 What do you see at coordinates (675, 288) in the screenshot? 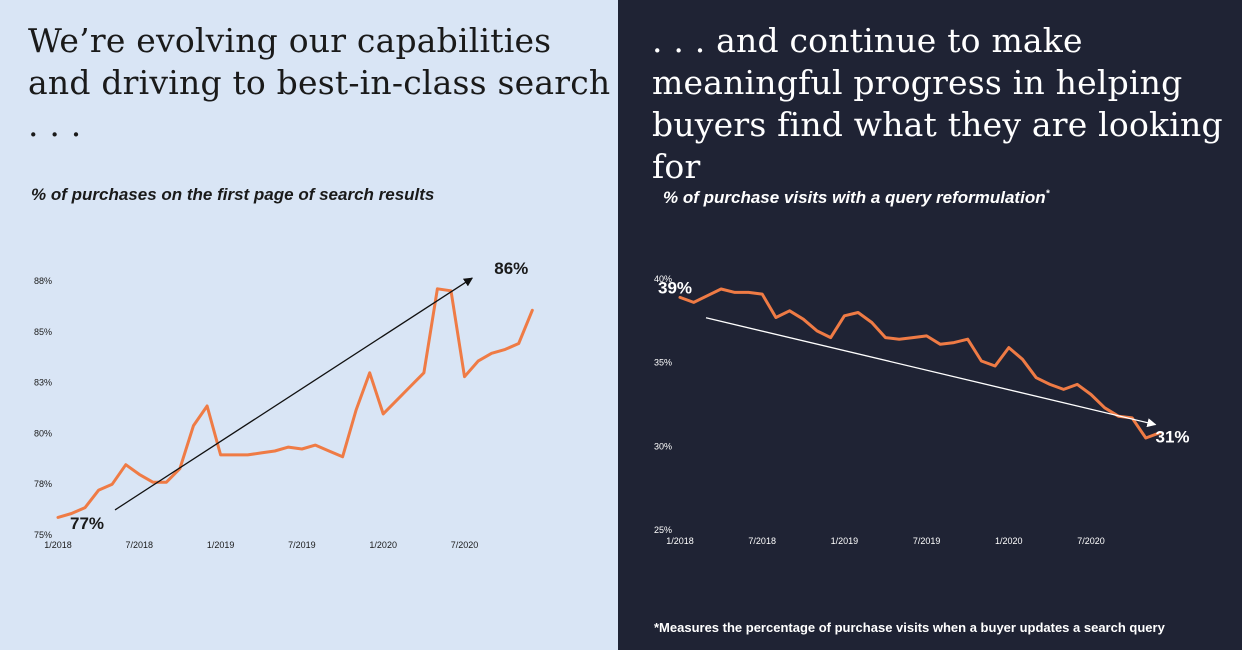
I see `trend-start-label: 39%` at bounding box center [675, 288].